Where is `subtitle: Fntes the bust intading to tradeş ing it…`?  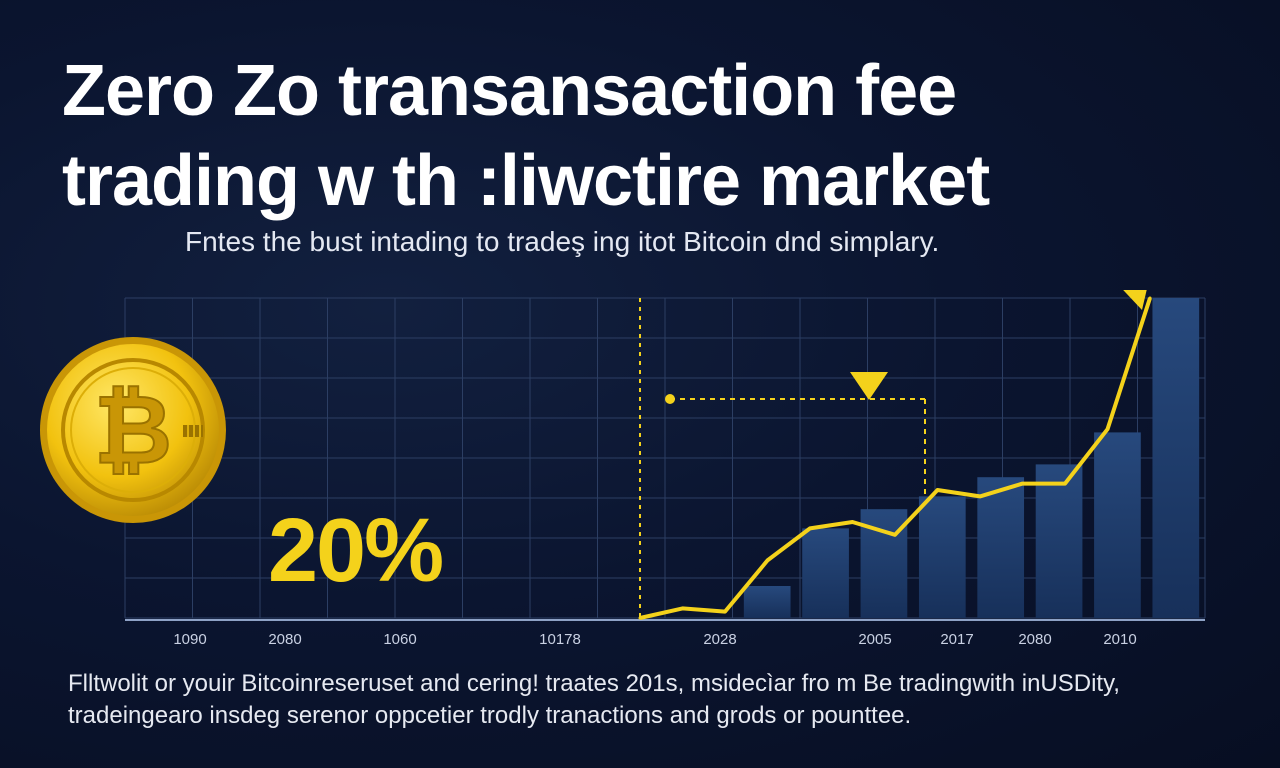
subtitle: Fntes the bust intading to tradeş ing it… is located at coordinates (562, 241).